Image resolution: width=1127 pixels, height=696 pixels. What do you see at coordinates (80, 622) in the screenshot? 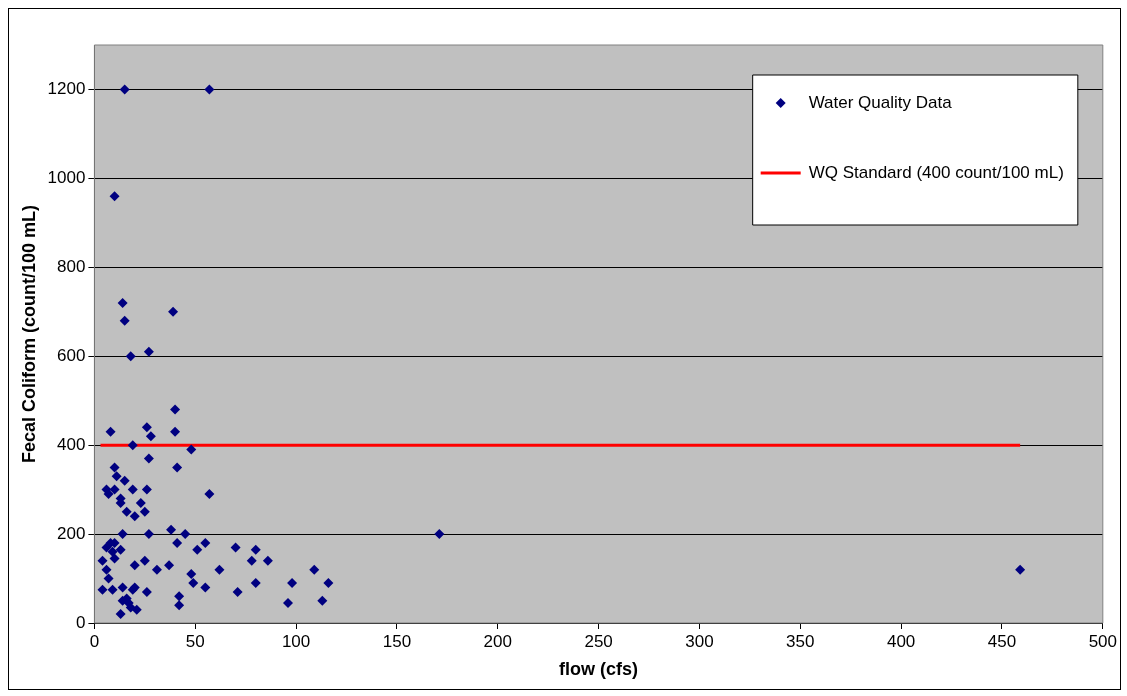
I see `y-tick-label: 0` at bounding box center [80, 622].